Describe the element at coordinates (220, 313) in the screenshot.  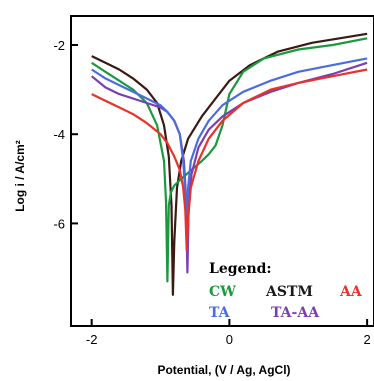
I see `legend-entry-ta: TA` at that location.